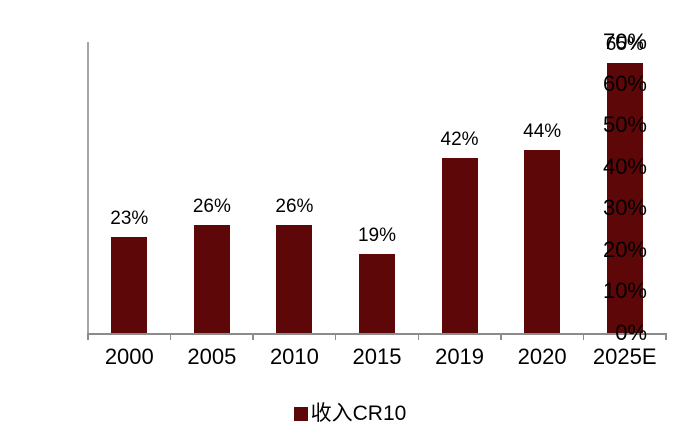  What do you see at coordinates (377, 235) in the screenshot?
I see `bar-value-label: 19%` at bounding box center [377, 235].